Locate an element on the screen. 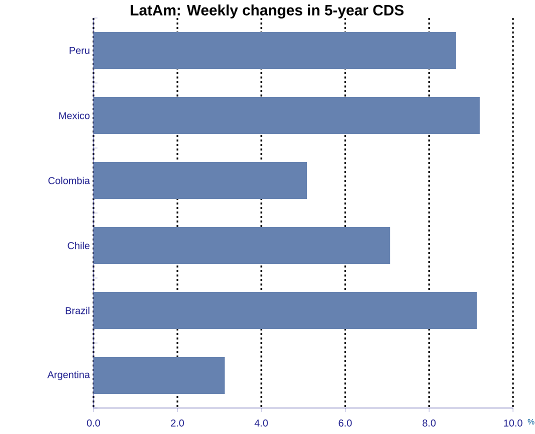 The width and height of the screenshot is (535, 434). y-tick-label: Mexico is located at coordinates (74, 116).